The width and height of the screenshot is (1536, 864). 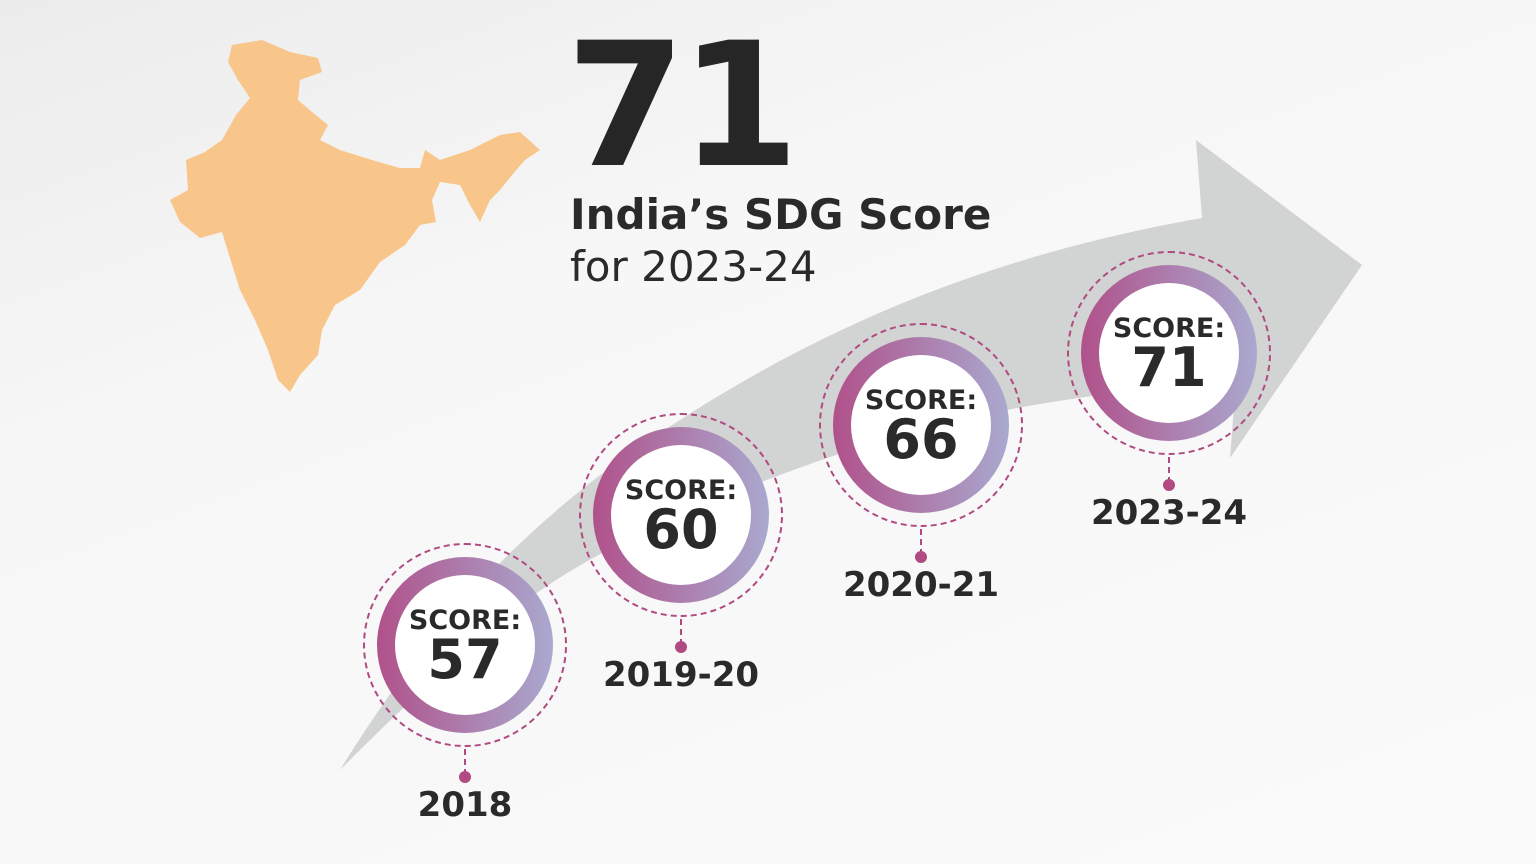 I want to click on year-label: 2023-24, so click(x=1169, y=513).